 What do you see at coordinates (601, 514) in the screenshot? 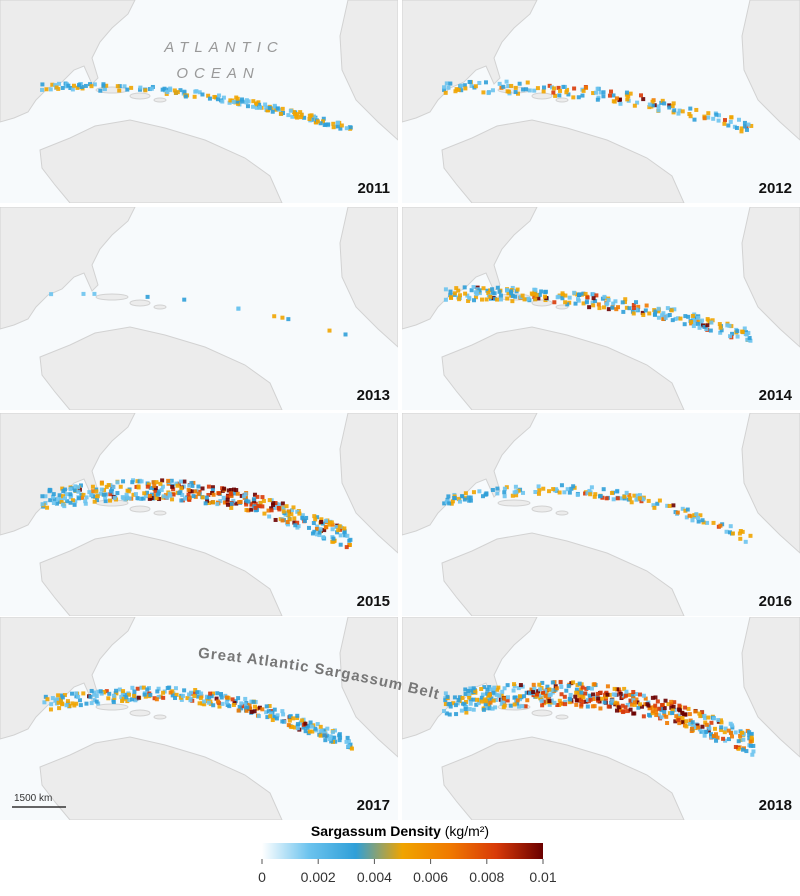
I see `land` at bounding box center [601, 514].